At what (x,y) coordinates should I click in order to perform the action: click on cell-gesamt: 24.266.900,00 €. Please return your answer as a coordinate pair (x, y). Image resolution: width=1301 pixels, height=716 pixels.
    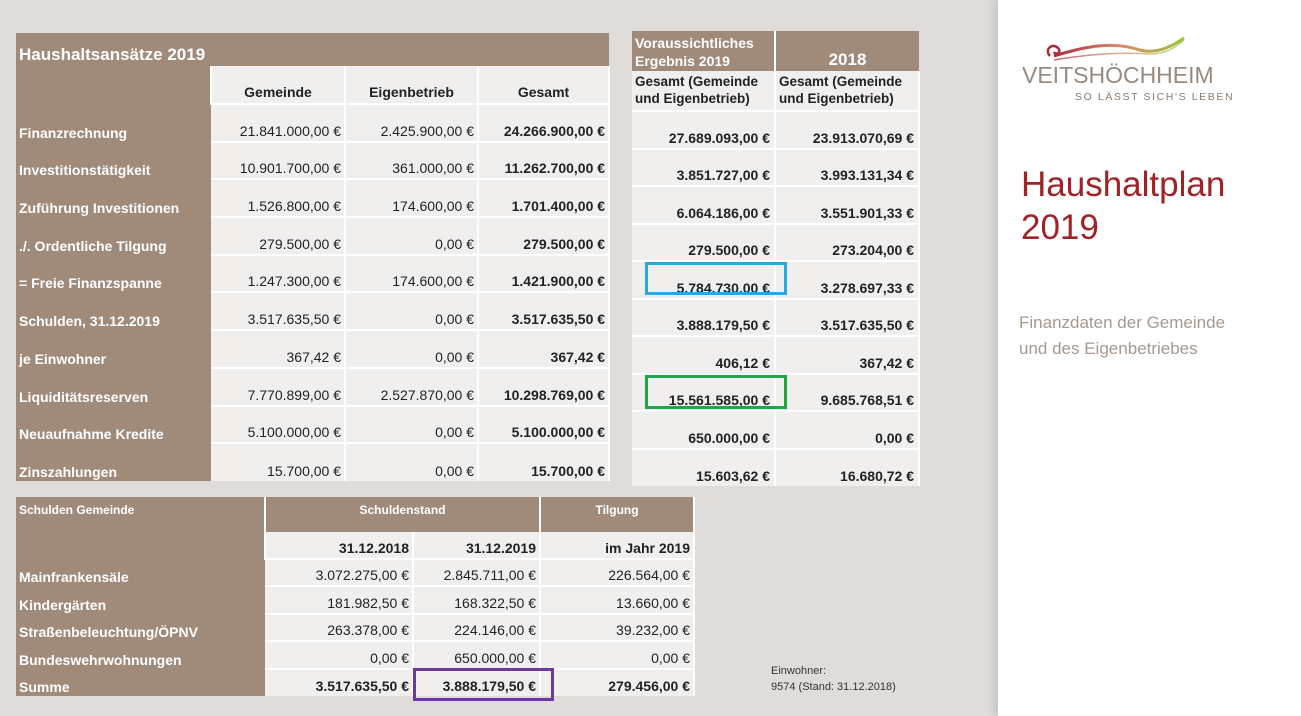
    Looking at the image, I should click on (544, 122).